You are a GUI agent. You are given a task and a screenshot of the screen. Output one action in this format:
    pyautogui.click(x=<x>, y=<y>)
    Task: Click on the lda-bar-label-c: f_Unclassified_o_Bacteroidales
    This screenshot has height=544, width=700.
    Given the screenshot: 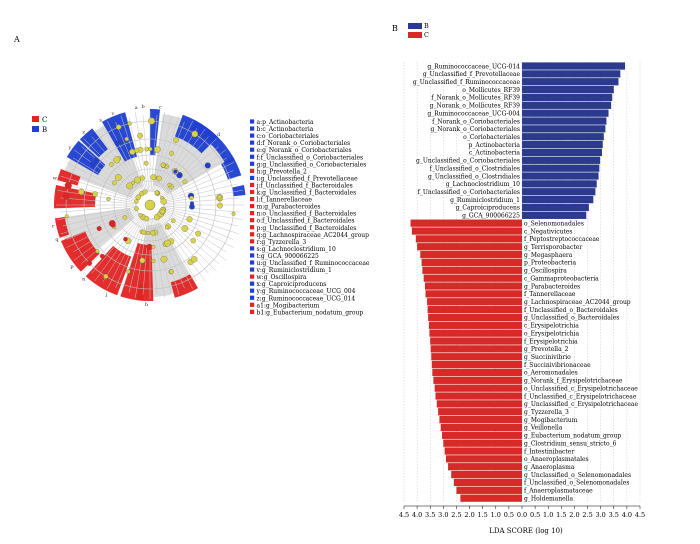 What is the action you would take?
    pyautogui.click(x=571, y=310)
    